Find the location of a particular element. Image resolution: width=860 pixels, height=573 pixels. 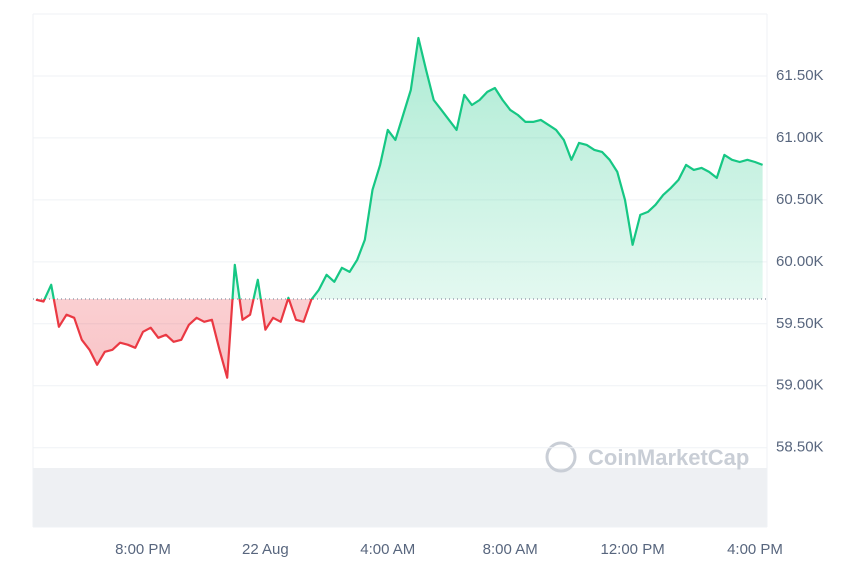

watermark-text: CoinMarketCap is located at coordinates (668, 457).